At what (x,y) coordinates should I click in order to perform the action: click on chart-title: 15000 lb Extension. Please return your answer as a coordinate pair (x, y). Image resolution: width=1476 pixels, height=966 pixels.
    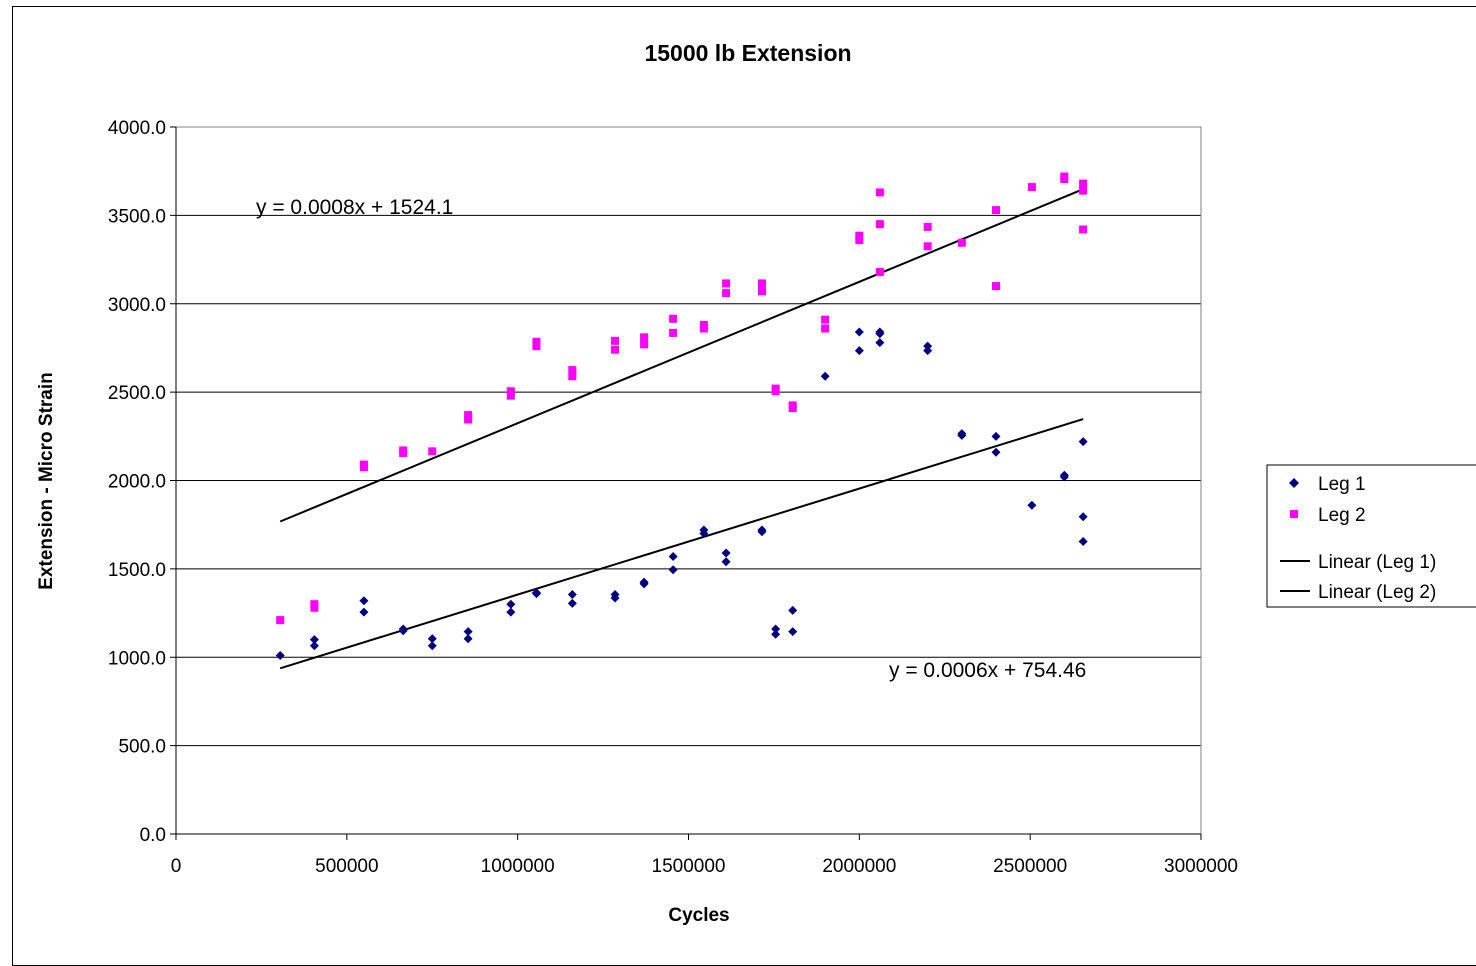
    Looking at the image, I should click on (747, 53).